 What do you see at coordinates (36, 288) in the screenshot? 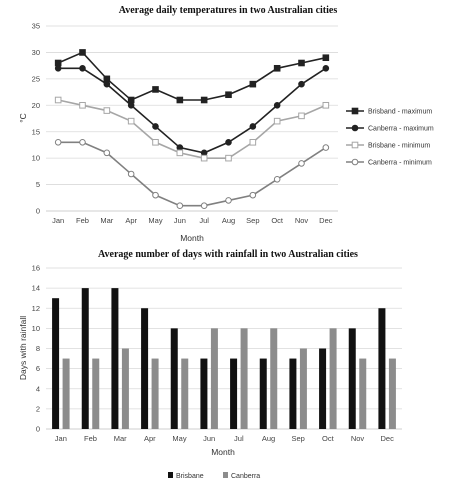
I see `rainfall-y-tick-label: 14` at bounding box center [36, 288].